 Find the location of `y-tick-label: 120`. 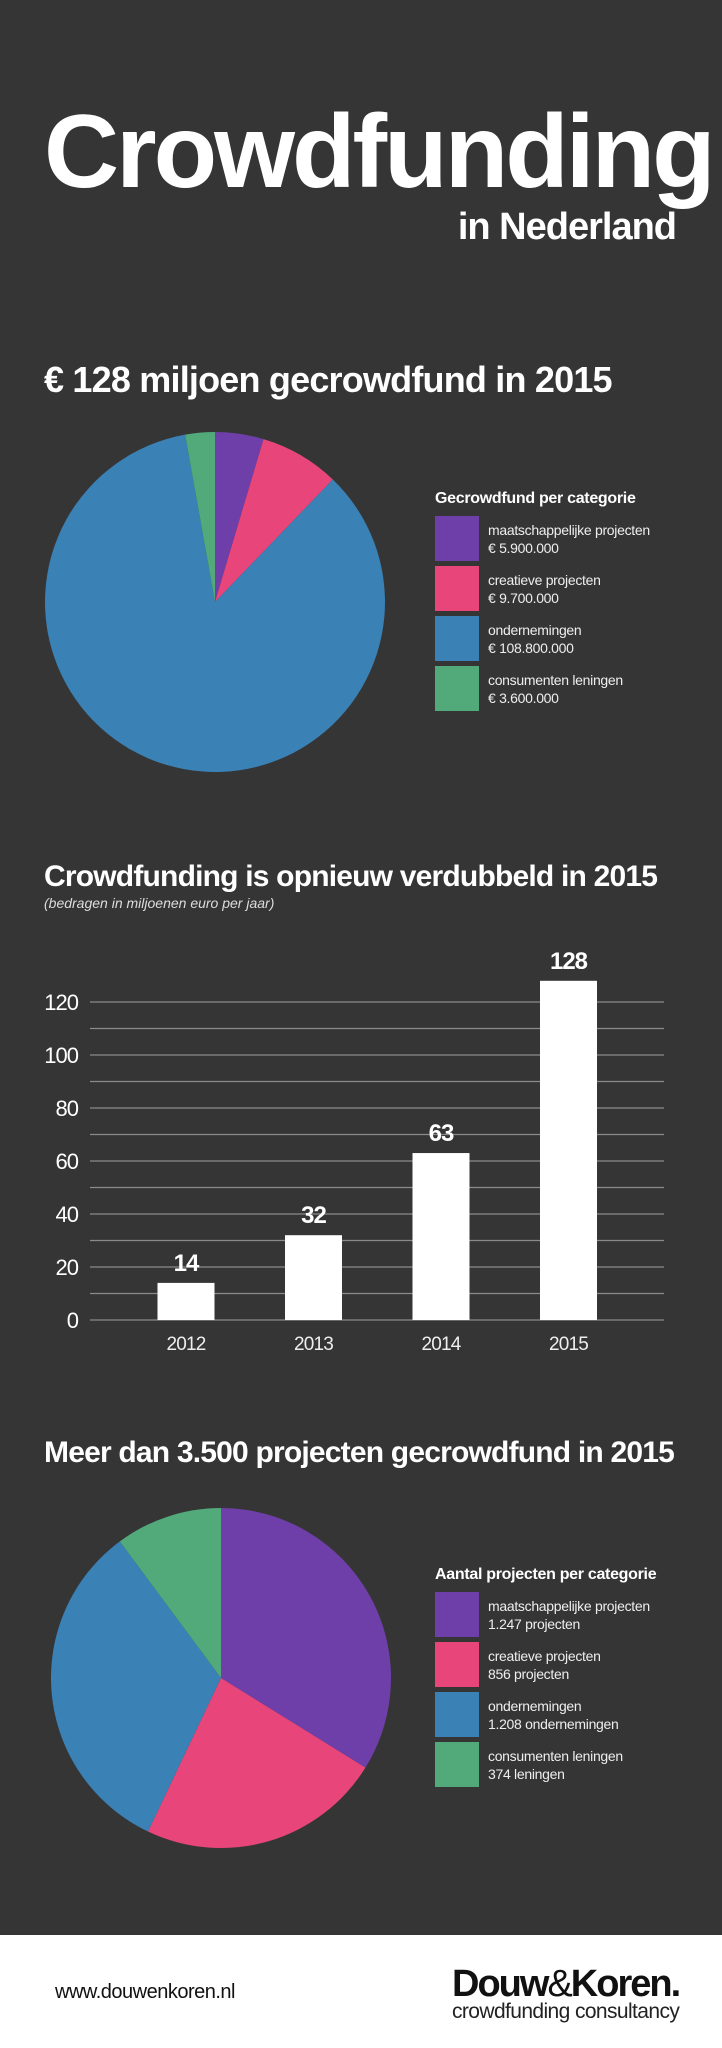

y-tick-label: 120 is located at coordinates (61, 1002).